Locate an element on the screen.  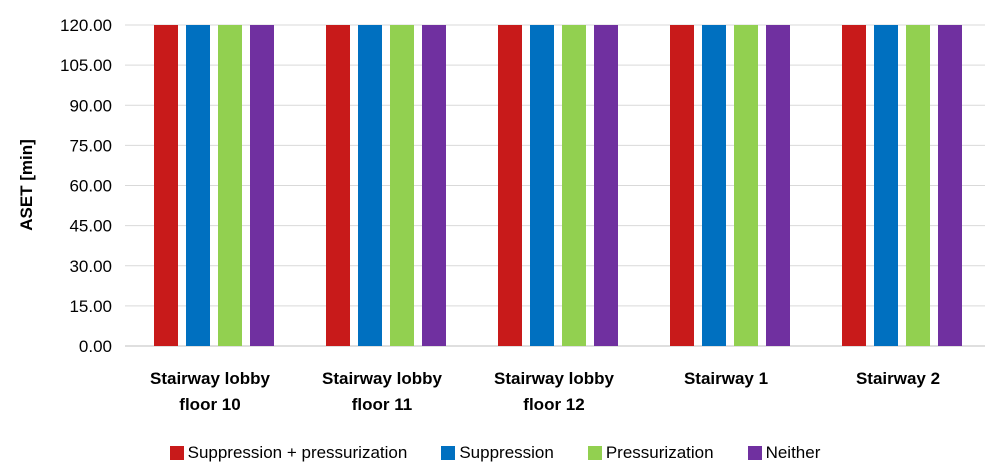
x-category-label: floor 10 is located at coordinates (209, 404).